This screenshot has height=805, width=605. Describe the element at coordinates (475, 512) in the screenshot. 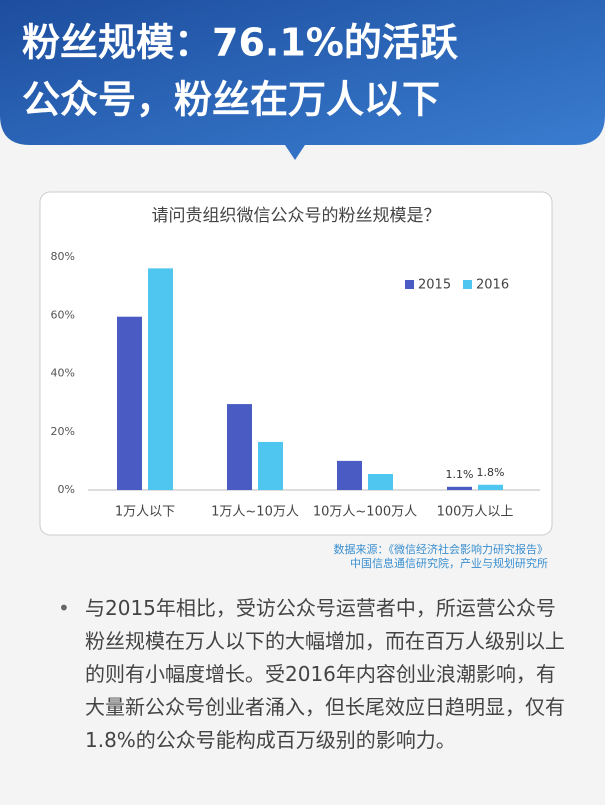

I see `x-tick-label: 100万人以上` at that location.